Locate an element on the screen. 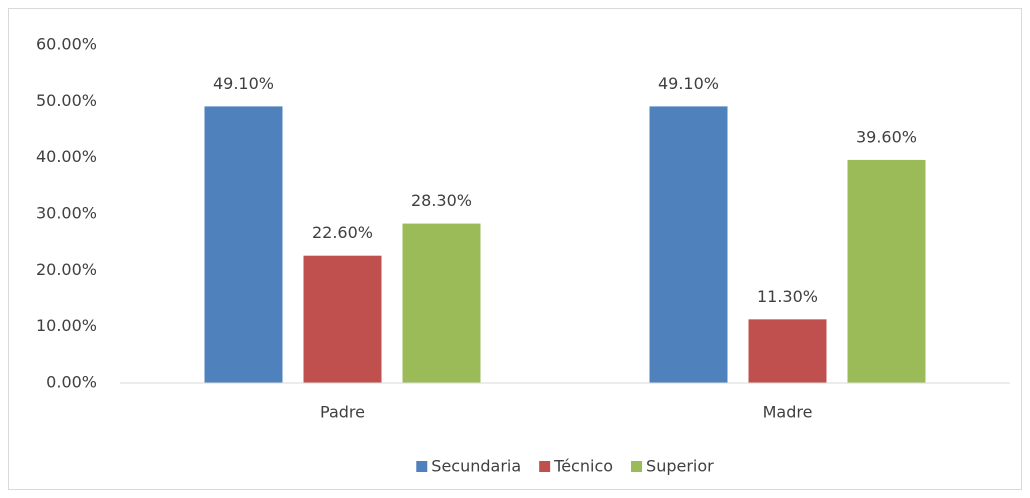  y-tick-label: 60.00% is located at coordinates (66, 44).